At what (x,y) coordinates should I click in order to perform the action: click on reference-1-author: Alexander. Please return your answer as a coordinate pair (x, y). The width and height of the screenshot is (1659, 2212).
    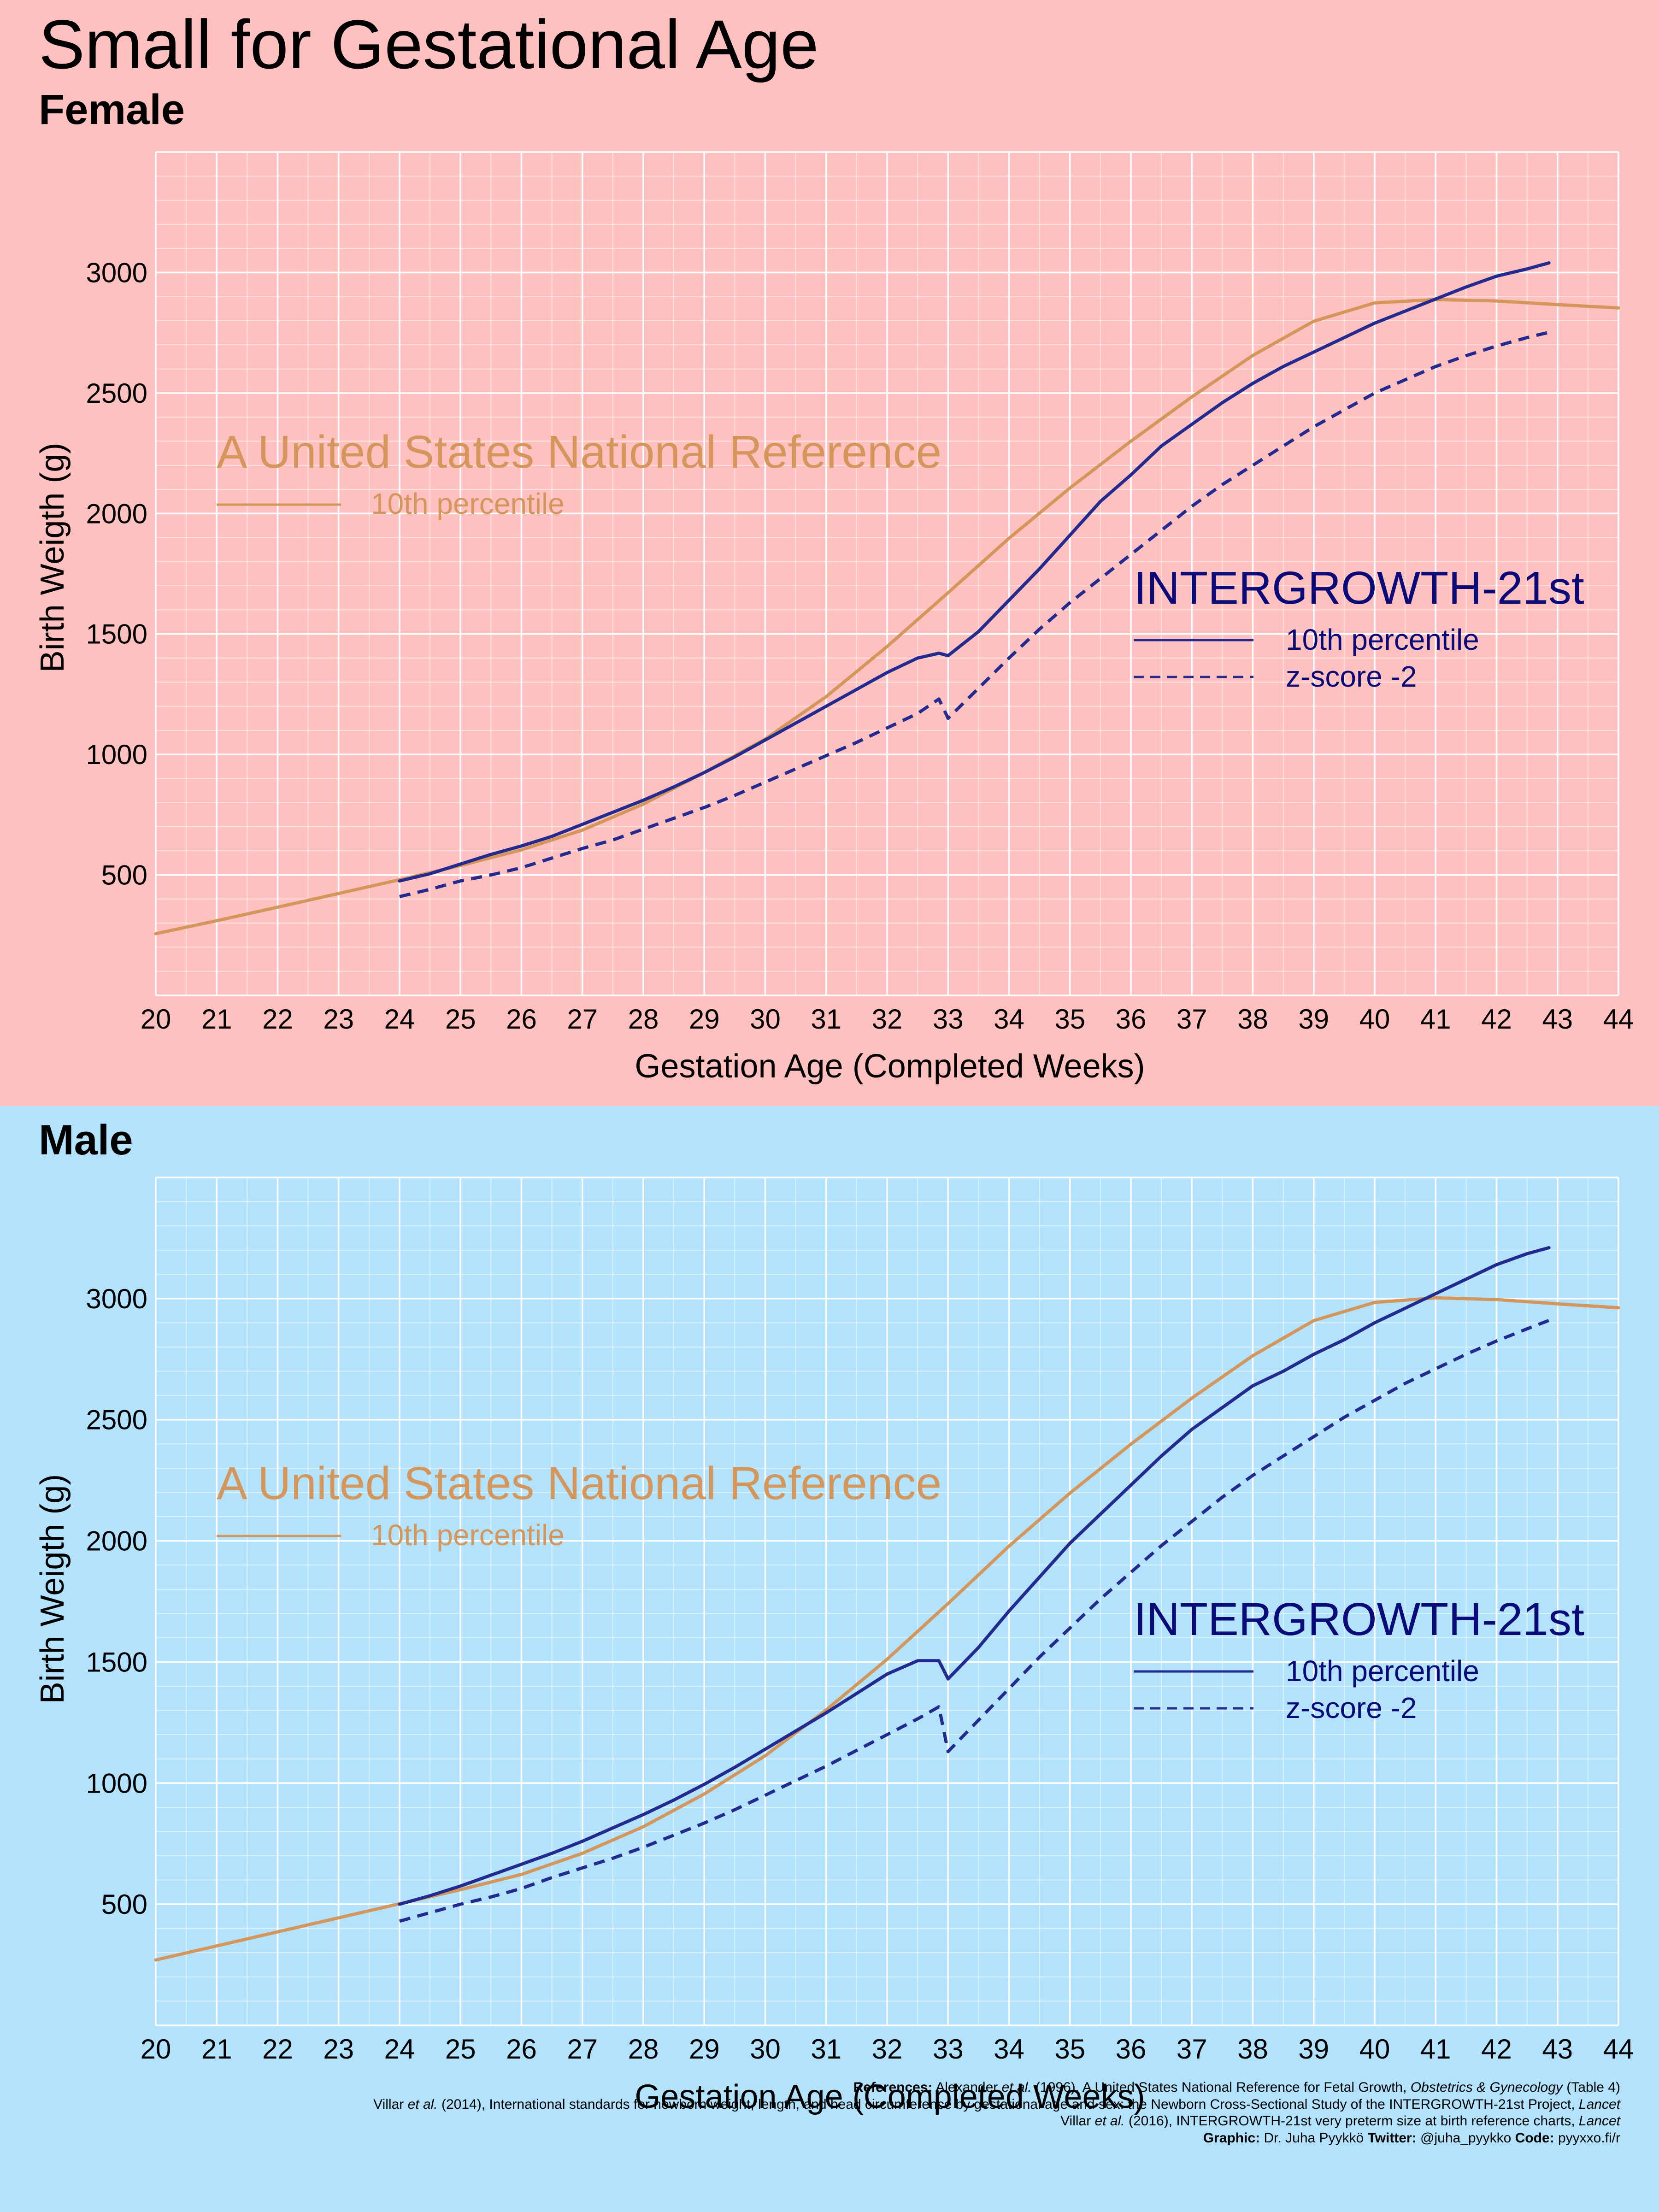
    Looking at the image, I should click on (966, 2087).